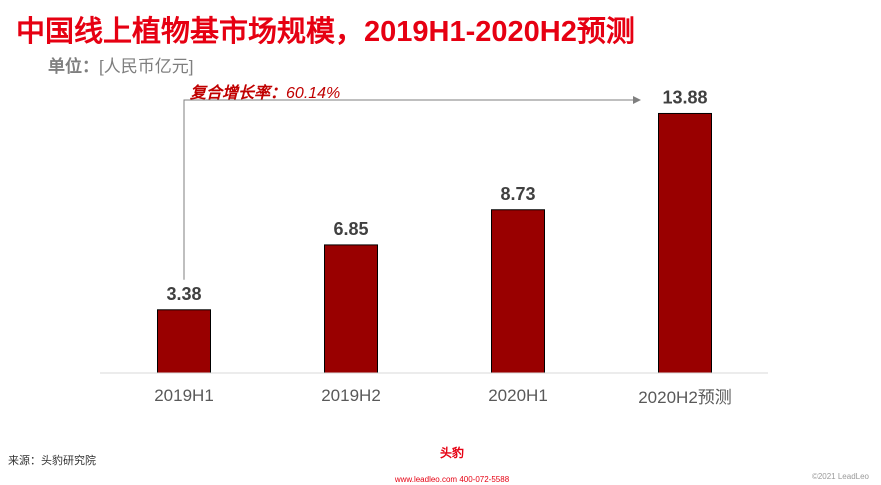  I want to click on unit-label: 单位：[人民币亿元], so click(120, 64).